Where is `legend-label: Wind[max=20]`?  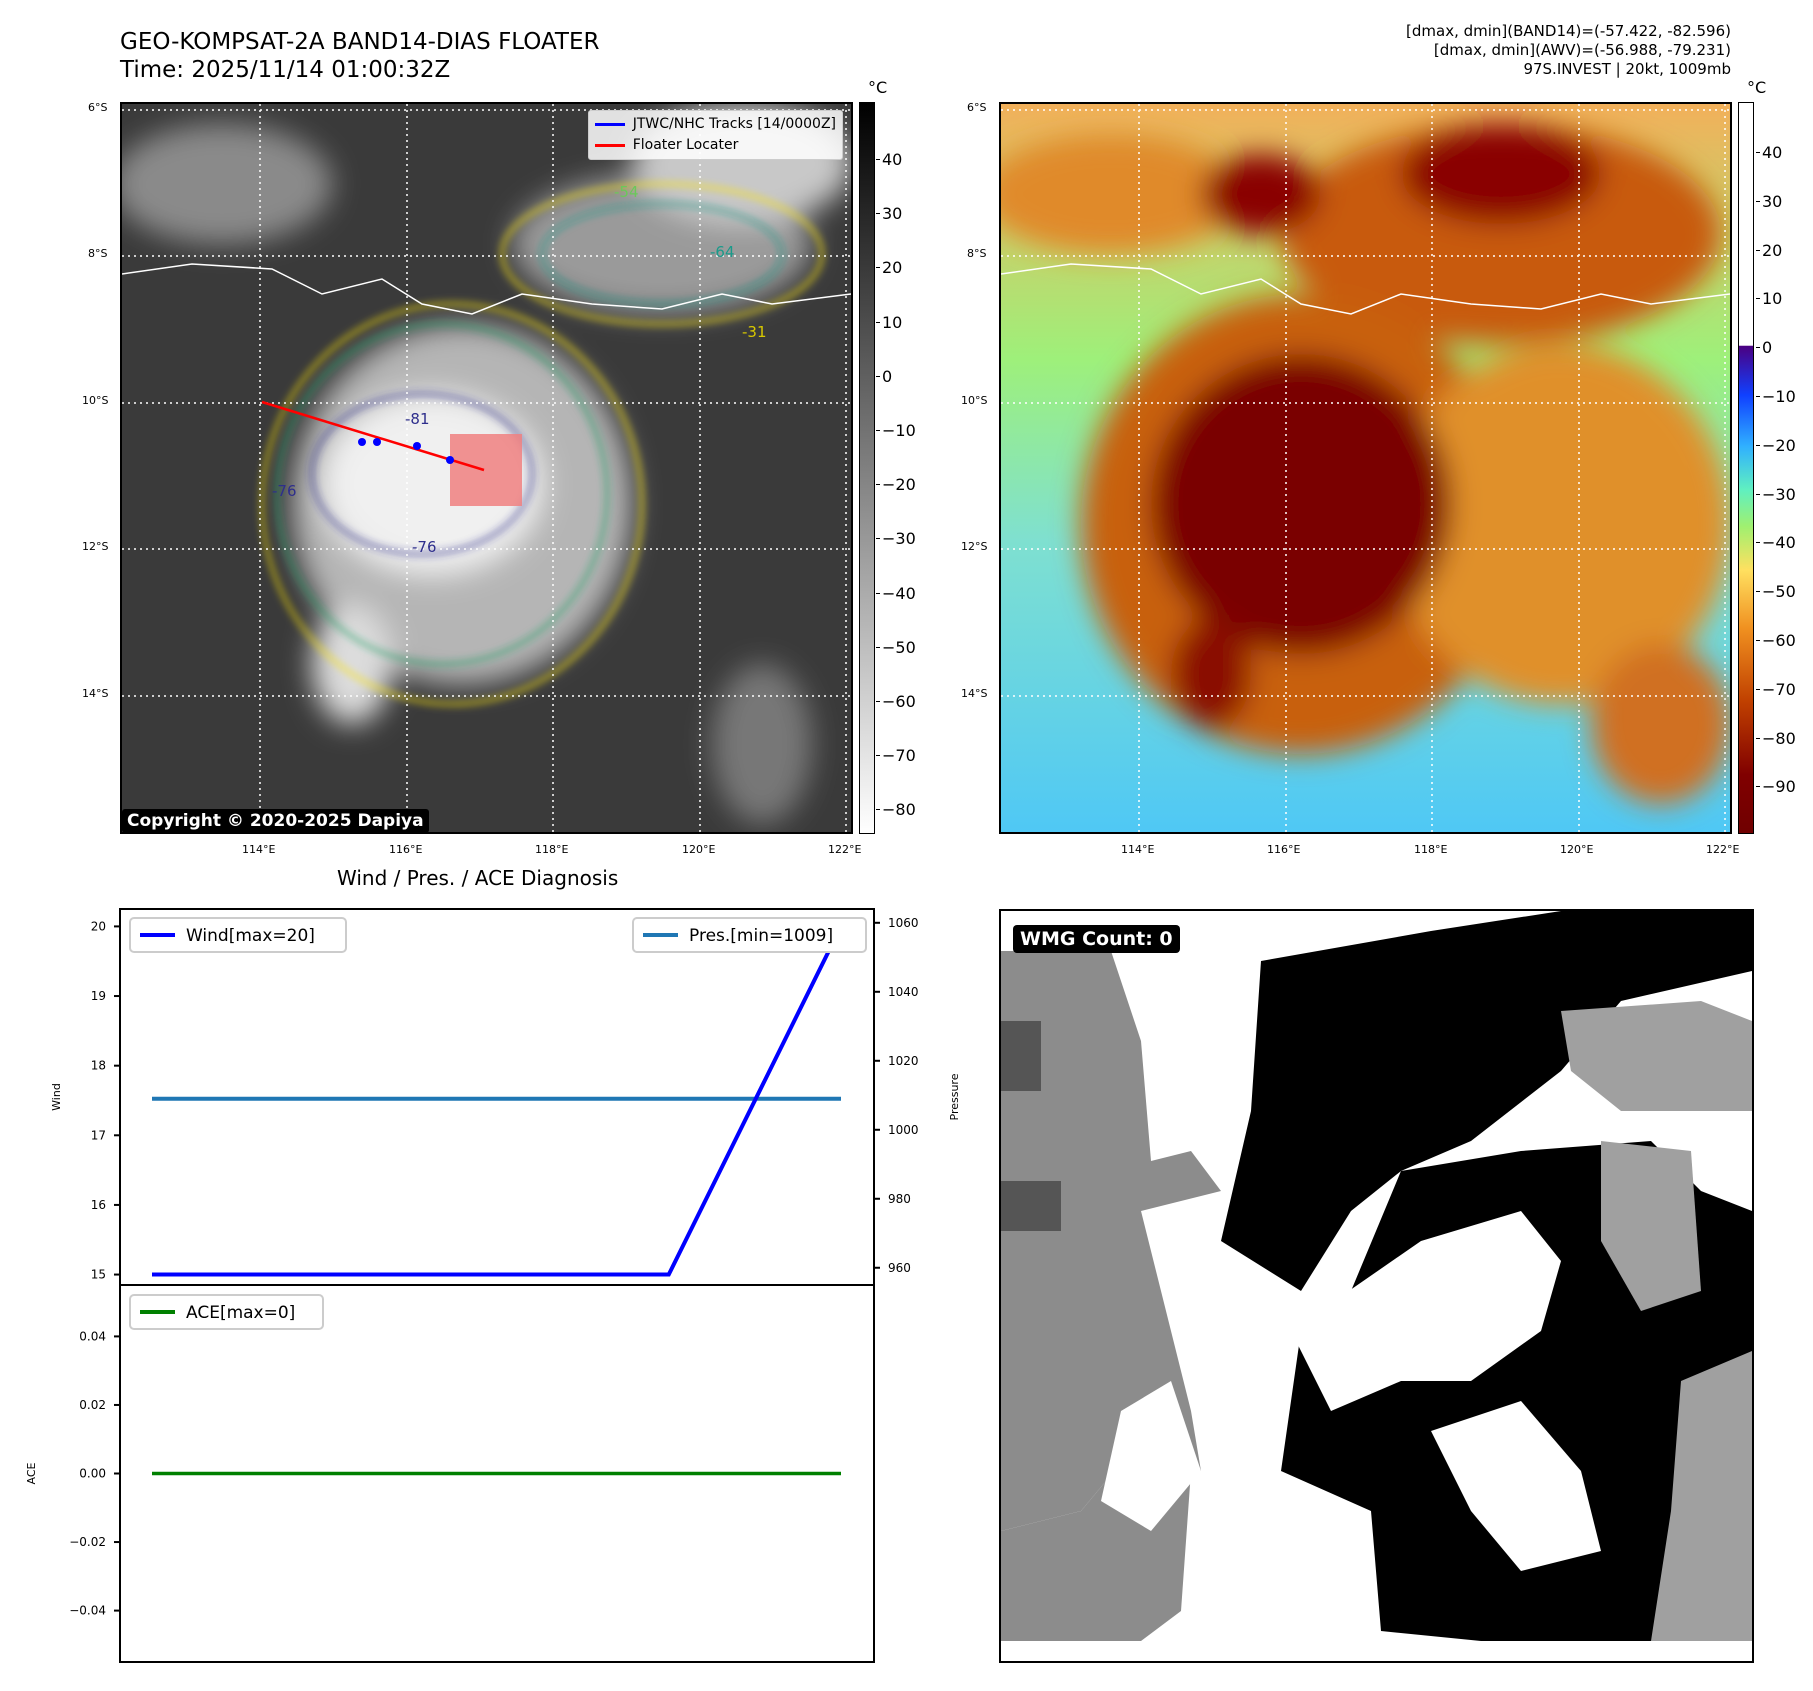 legend-label: Wind[max=20] is located at coordinates (250, 936).